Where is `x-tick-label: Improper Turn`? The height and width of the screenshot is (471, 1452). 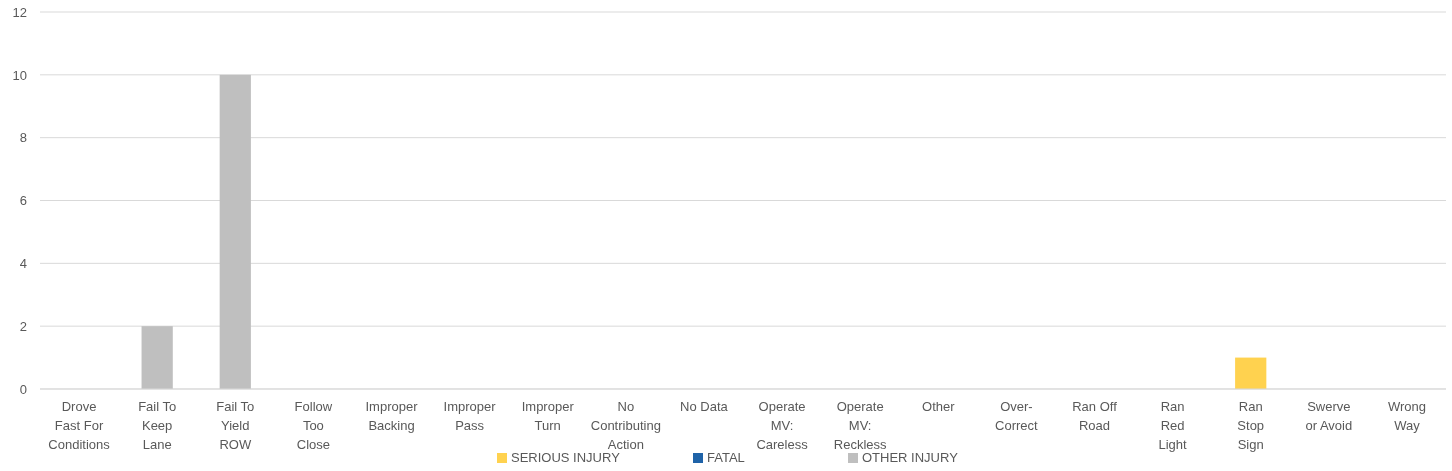 x-tick-label: Improper Turn is located at coordinates (548, 416).